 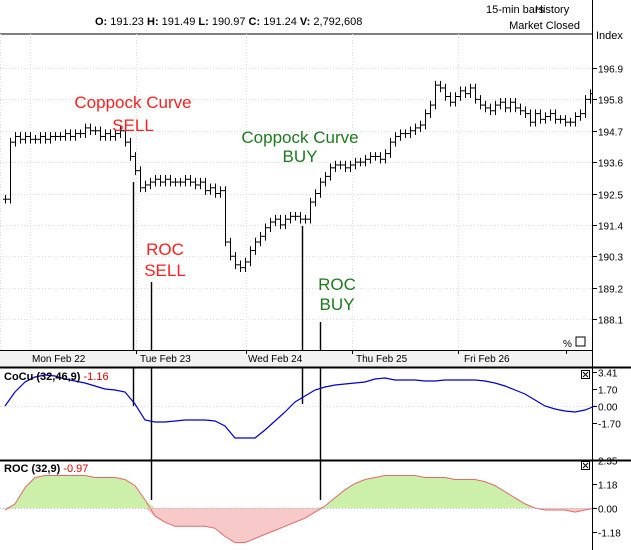 I want to click on price-tick-label: 193.6, so click(x=610, y=164).